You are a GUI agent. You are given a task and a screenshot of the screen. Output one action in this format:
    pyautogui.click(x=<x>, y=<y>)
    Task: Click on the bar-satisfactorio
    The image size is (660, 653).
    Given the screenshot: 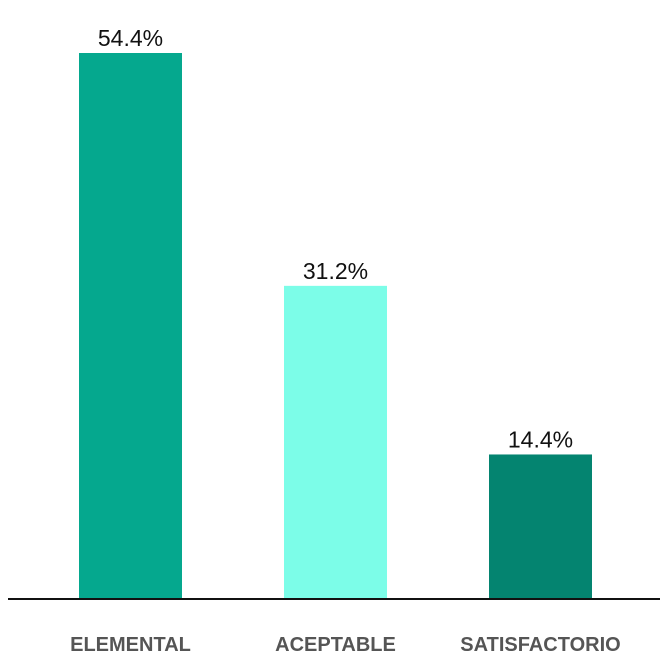 What is the action you would take?
    pyautogui.click(x=540, y=526)
    